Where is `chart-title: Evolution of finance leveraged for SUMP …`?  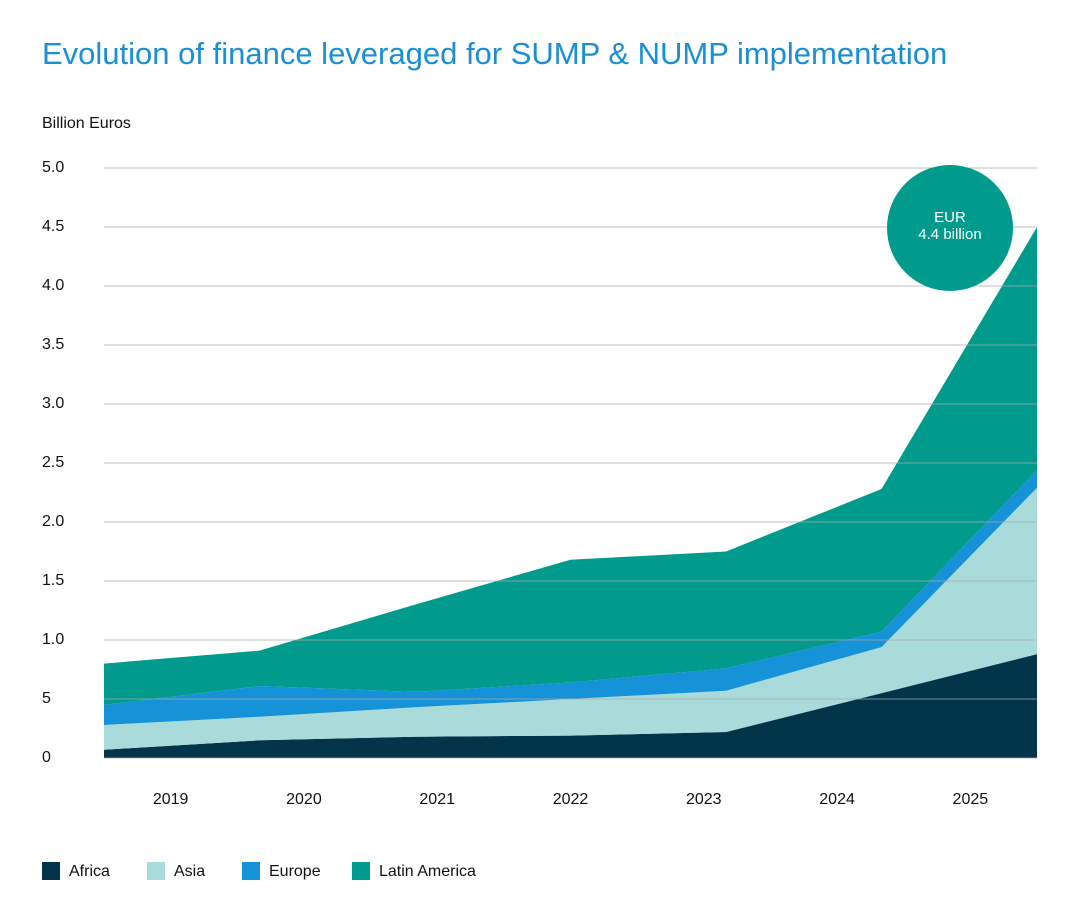
chart-title: Evolution of finance leveraged for SUMP … is located at coordinates (494, 53).